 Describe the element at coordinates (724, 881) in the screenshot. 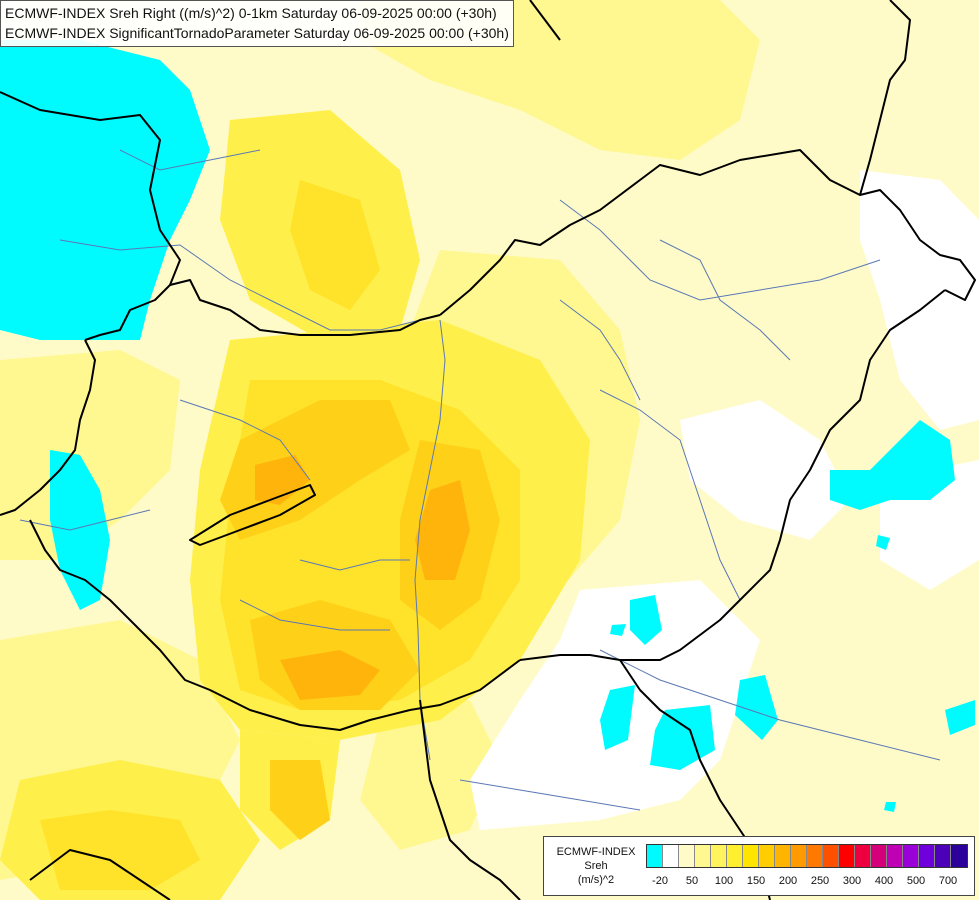

I see `legend-tick-label: 100` at that location.